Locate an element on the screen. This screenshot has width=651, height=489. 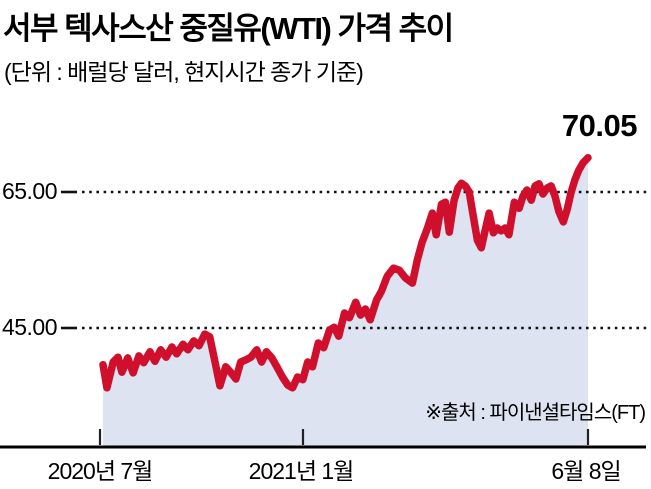
x-axis-label-jun8: 6월 8일 is located at coordinates (586, 471).